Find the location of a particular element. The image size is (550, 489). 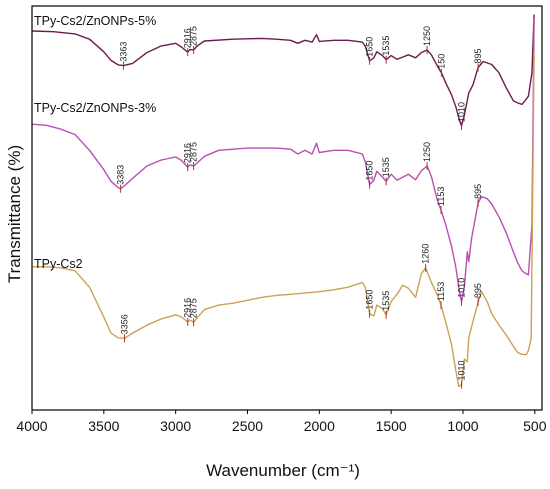

x-tick-label: 3500 is located at coordinates (103, 426).